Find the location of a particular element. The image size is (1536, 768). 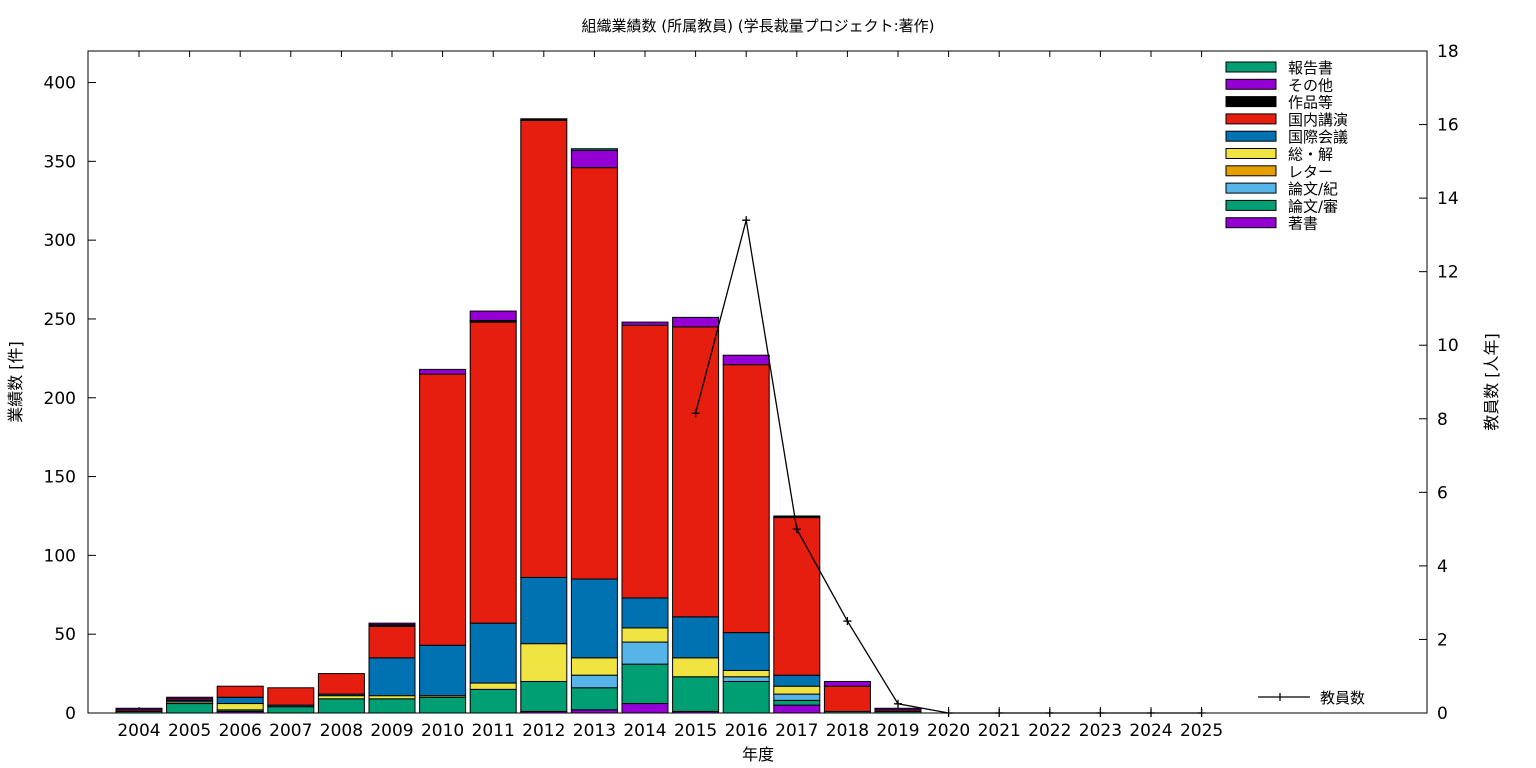

y-tick-label: 150 is located at coordinates (60, 478).